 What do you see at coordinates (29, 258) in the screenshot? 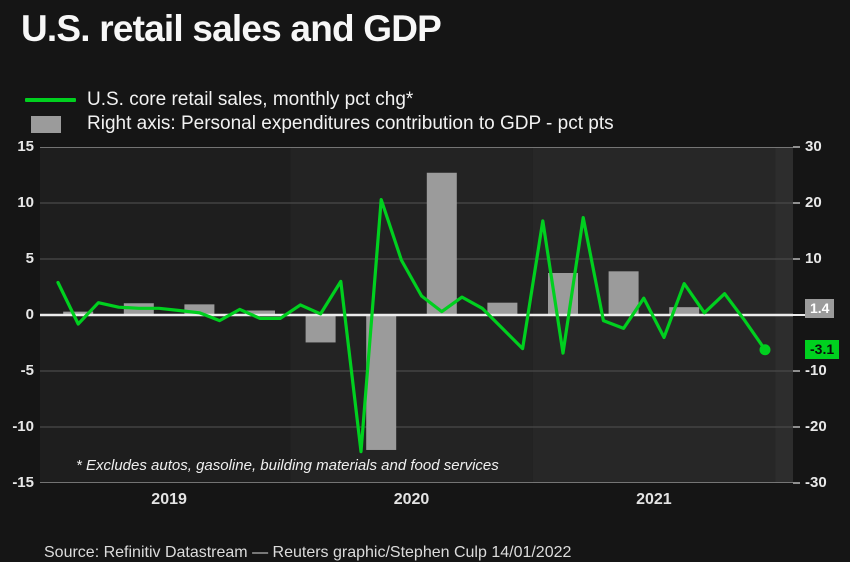
I see `left-axis-tick-label: 5` at bounding box center [29, 258].